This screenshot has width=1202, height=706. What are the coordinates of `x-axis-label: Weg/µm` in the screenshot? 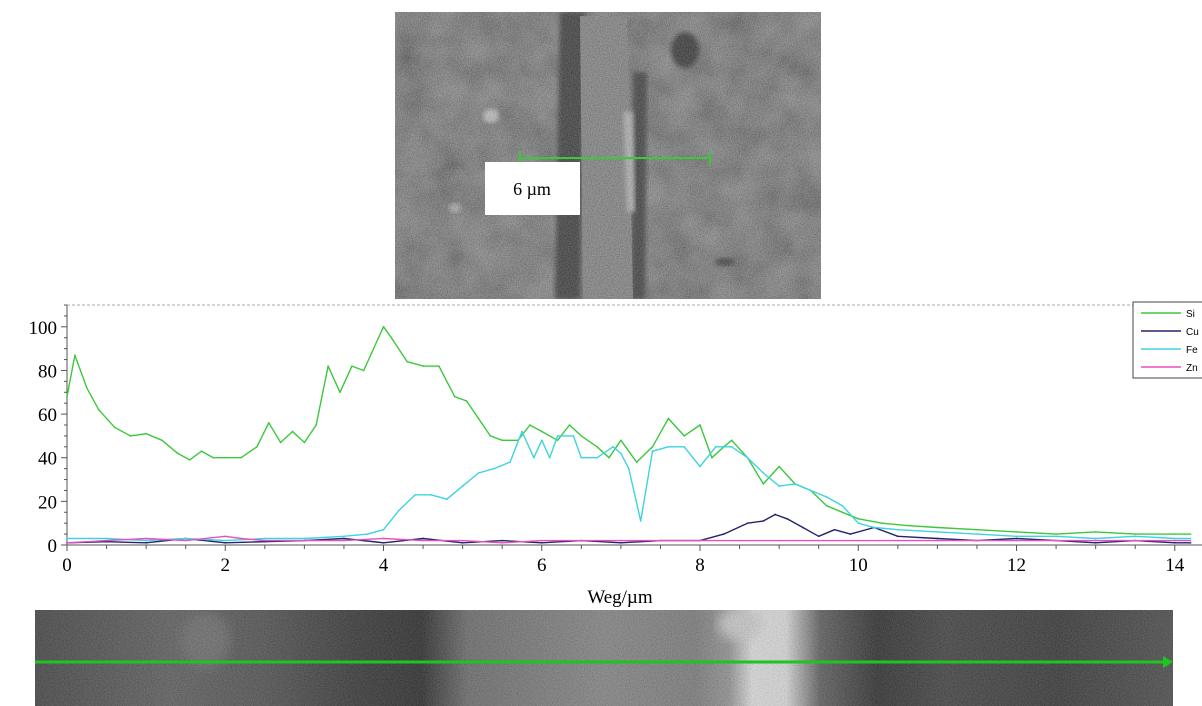 It's located at (620, 597).